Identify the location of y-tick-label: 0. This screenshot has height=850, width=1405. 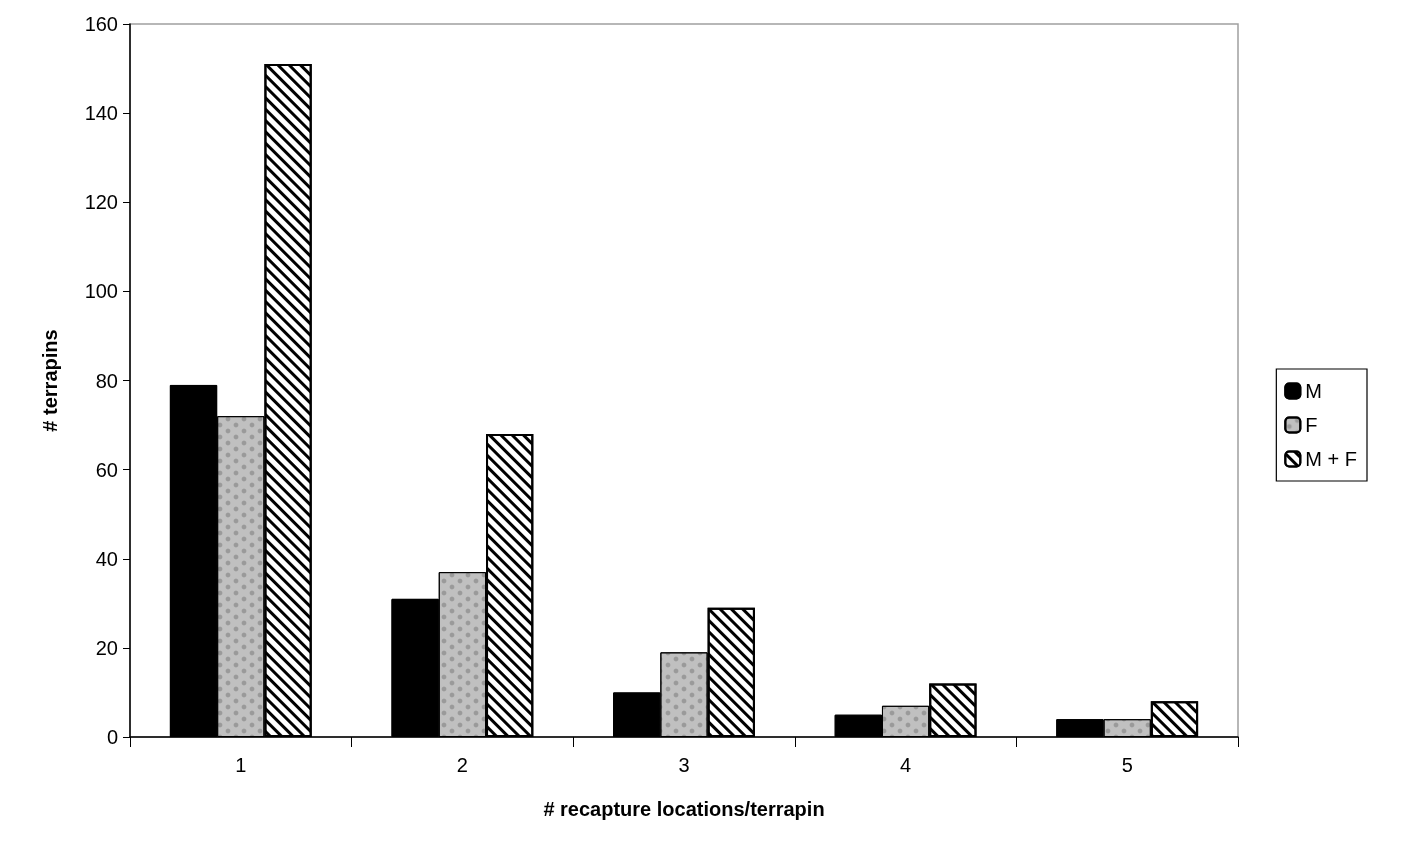
(112, 737).